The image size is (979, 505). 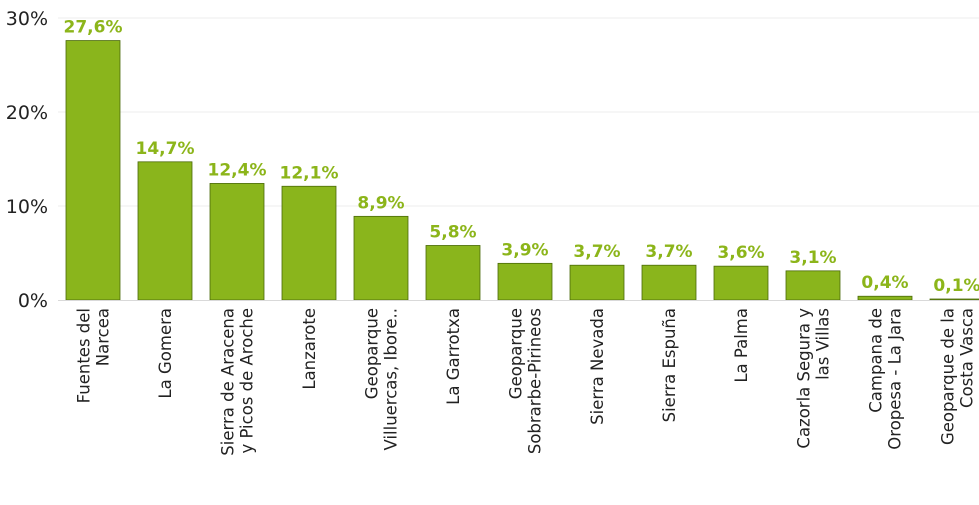 I want to click on category-label: Sierra de Aracena y Picos de Aroche, so click(x=238, y=382).